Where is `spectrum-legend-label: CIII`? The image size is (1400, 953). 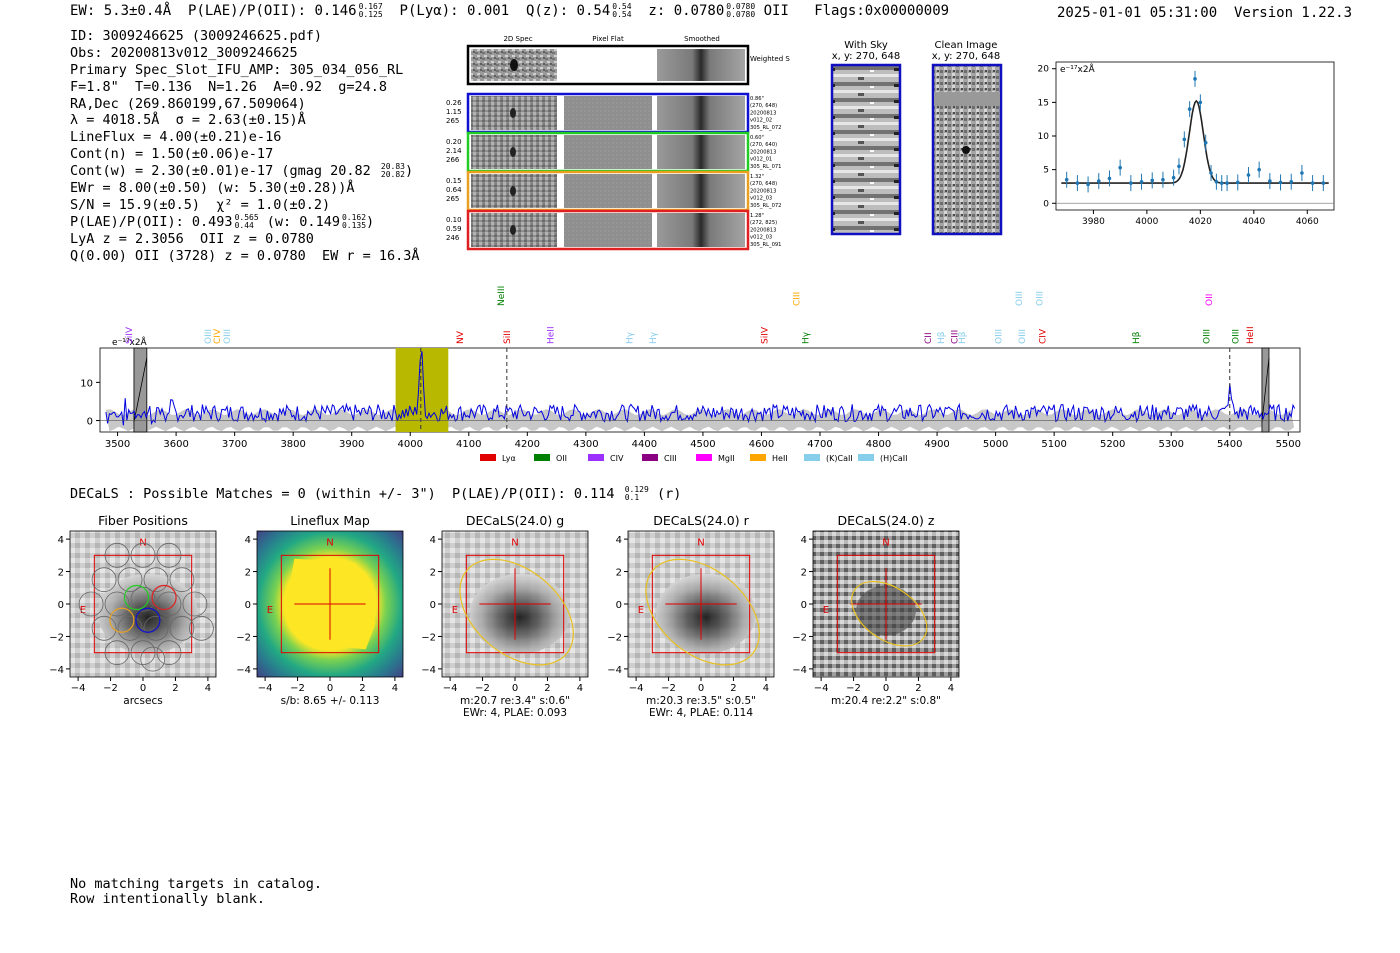
spectrum-legend-label: CIII is located at coordinates (670, 458).